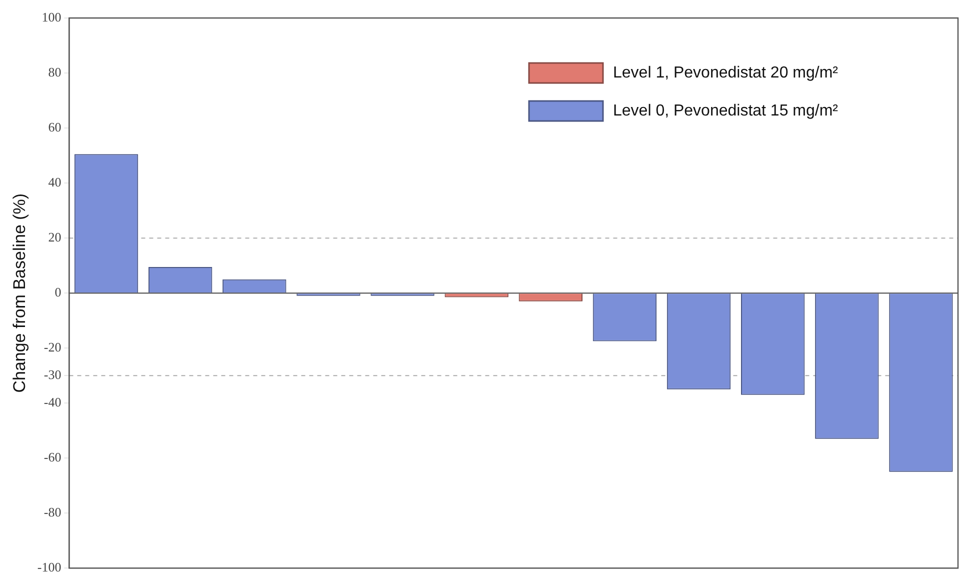  Describe the element at coordinates (55, 182) in the screenshot. I see `y-tick-label: 40` at that location.